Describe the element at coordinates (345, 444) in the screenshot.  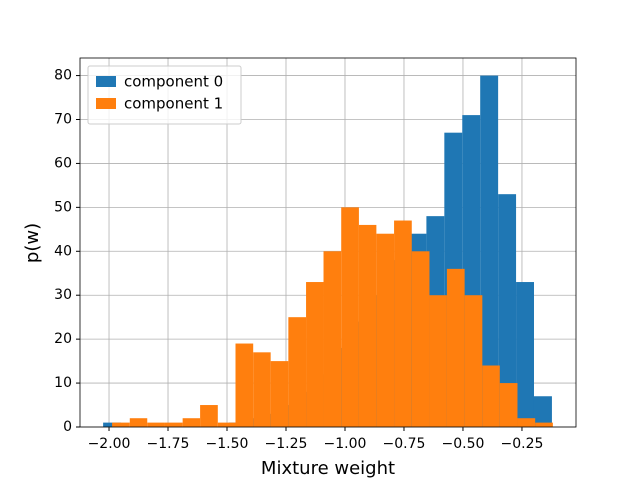
I see `x-tick-label: −1.00` at that location.